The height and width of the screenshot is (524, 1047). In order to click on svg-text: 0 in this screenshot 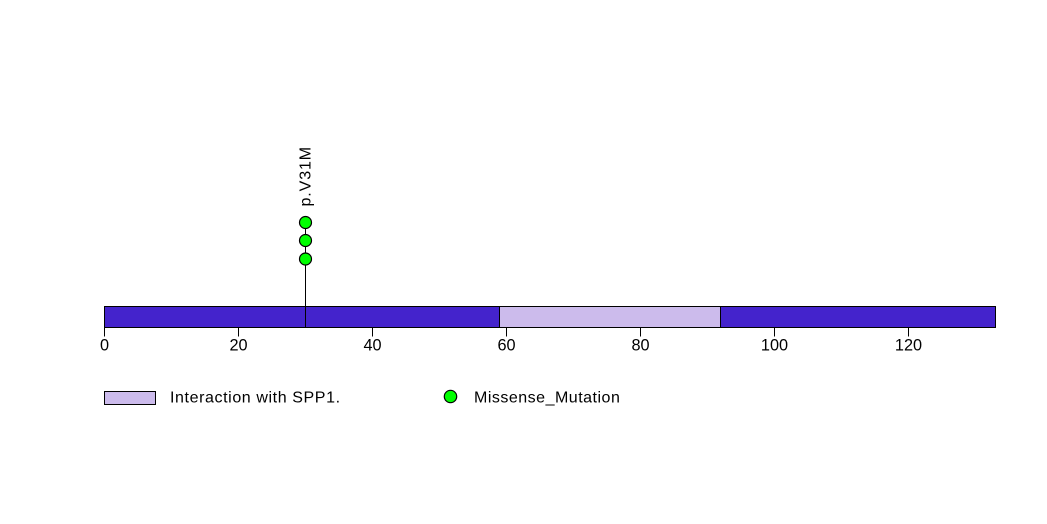, I will do `click(104, 346)`.